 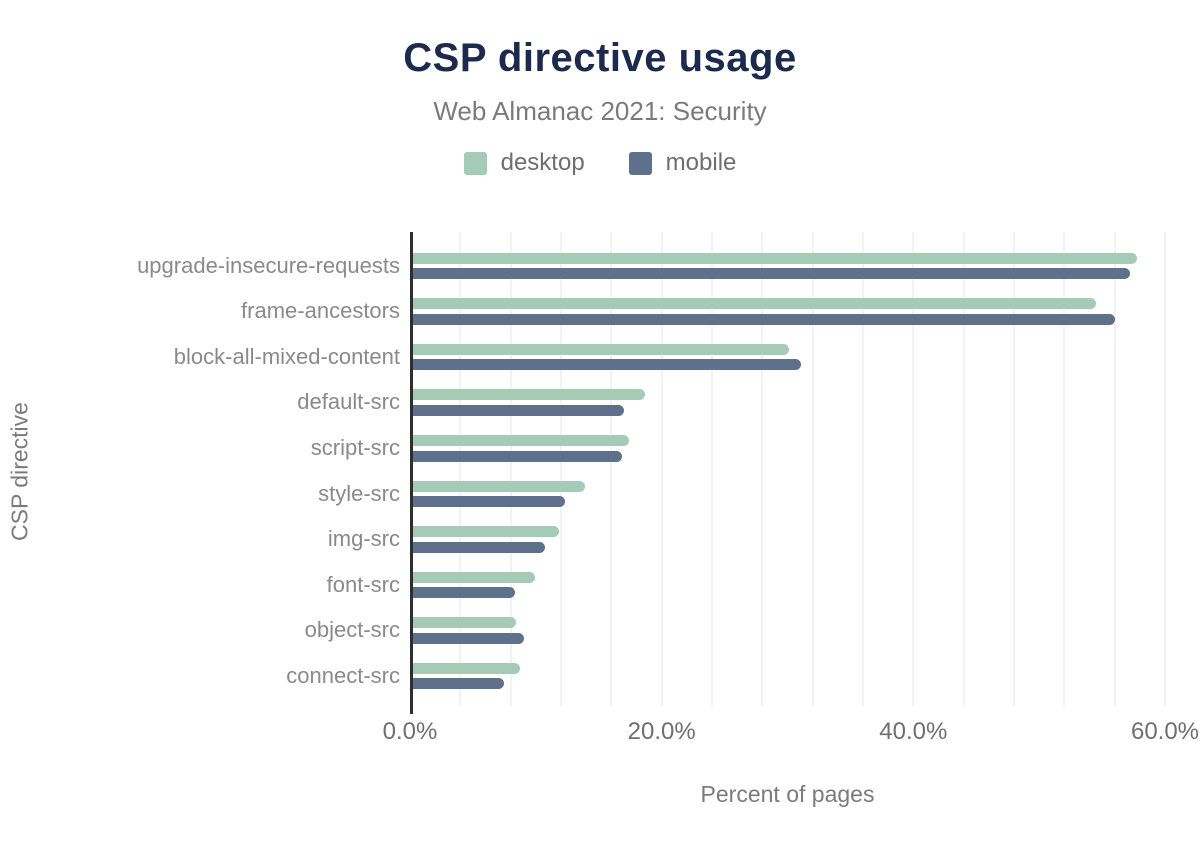 I want to click on bar-mobile-frame-ancestors, so click(x=764, y=319).